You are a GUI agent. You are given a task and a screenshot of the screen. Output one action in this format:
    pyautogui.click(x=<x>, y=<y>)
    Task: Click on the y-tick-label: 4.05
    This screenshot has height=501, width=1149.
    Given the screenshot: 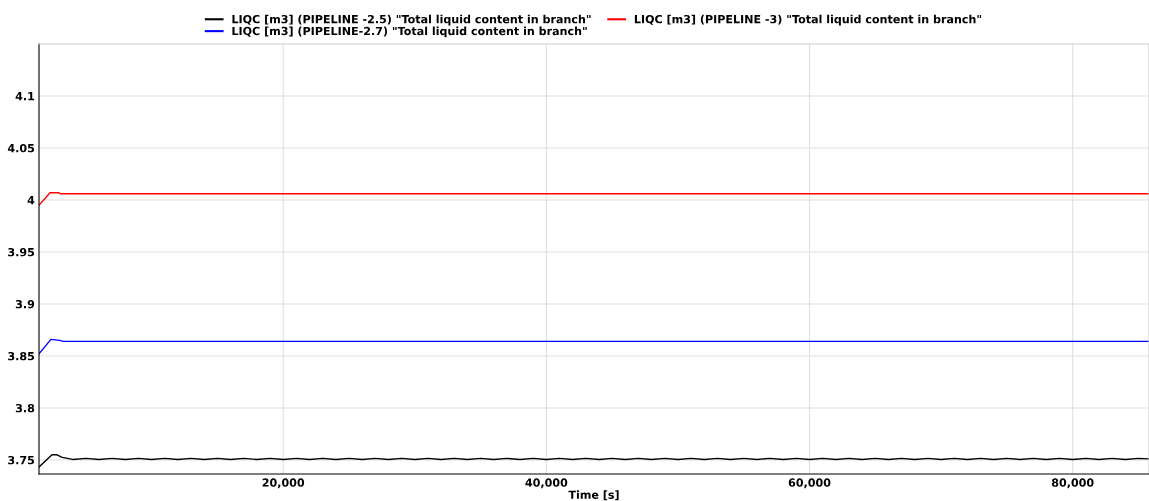 What is the action you would take?
    pyautogui.click(x=21, y=148)
    